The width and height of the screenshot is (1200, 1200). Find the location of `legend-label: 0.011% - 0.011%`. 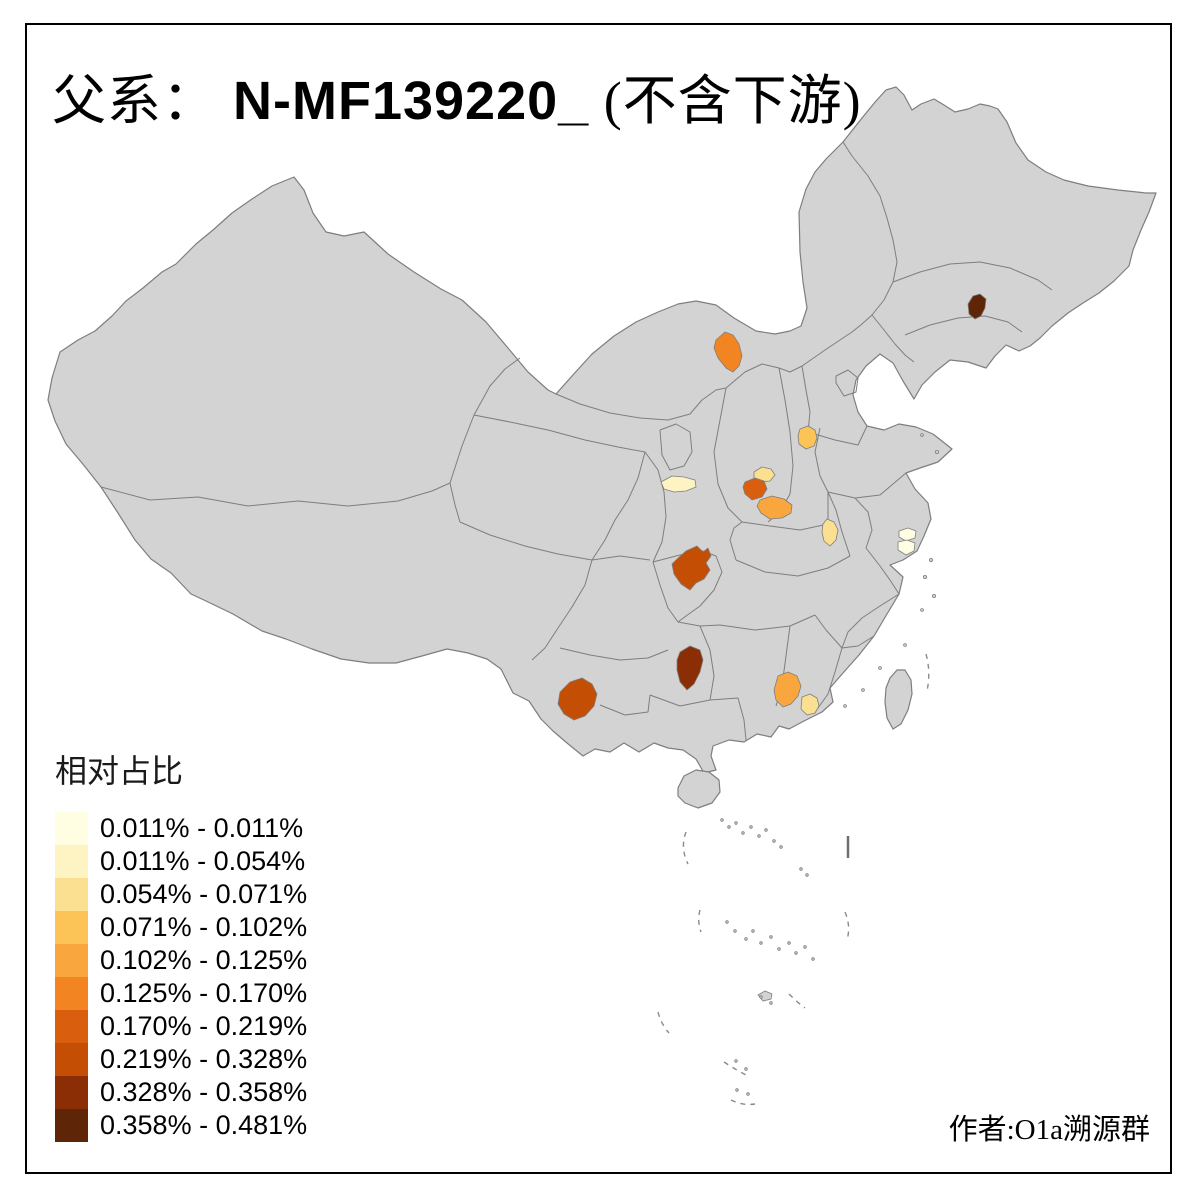

legend-label: 0.011% - 0.011% is located at coordinates (202, 828).